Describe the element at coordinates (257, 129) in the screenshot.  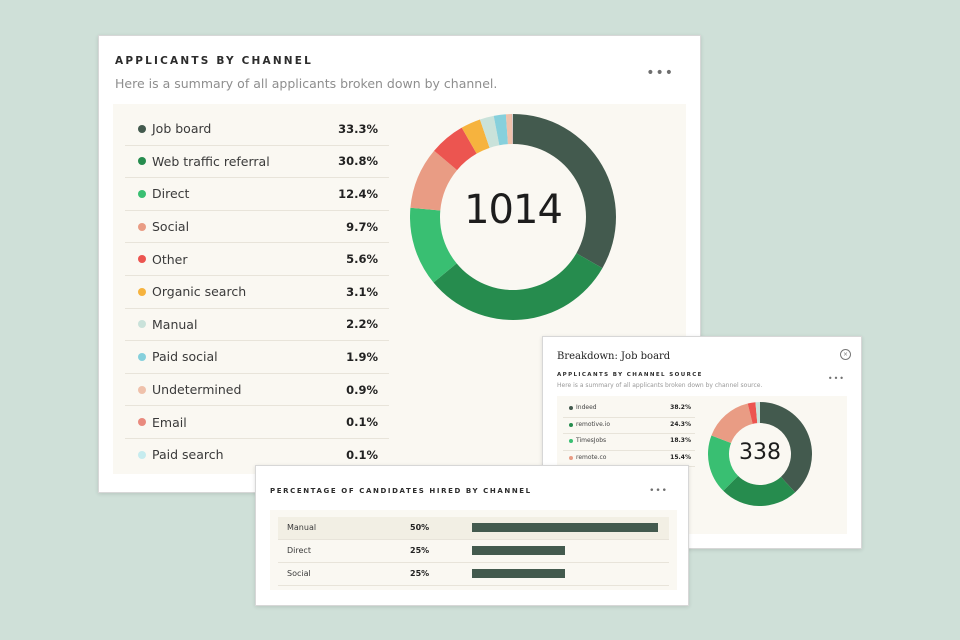
I see `channel-row-job-board: Job board 33.3%` at that location.